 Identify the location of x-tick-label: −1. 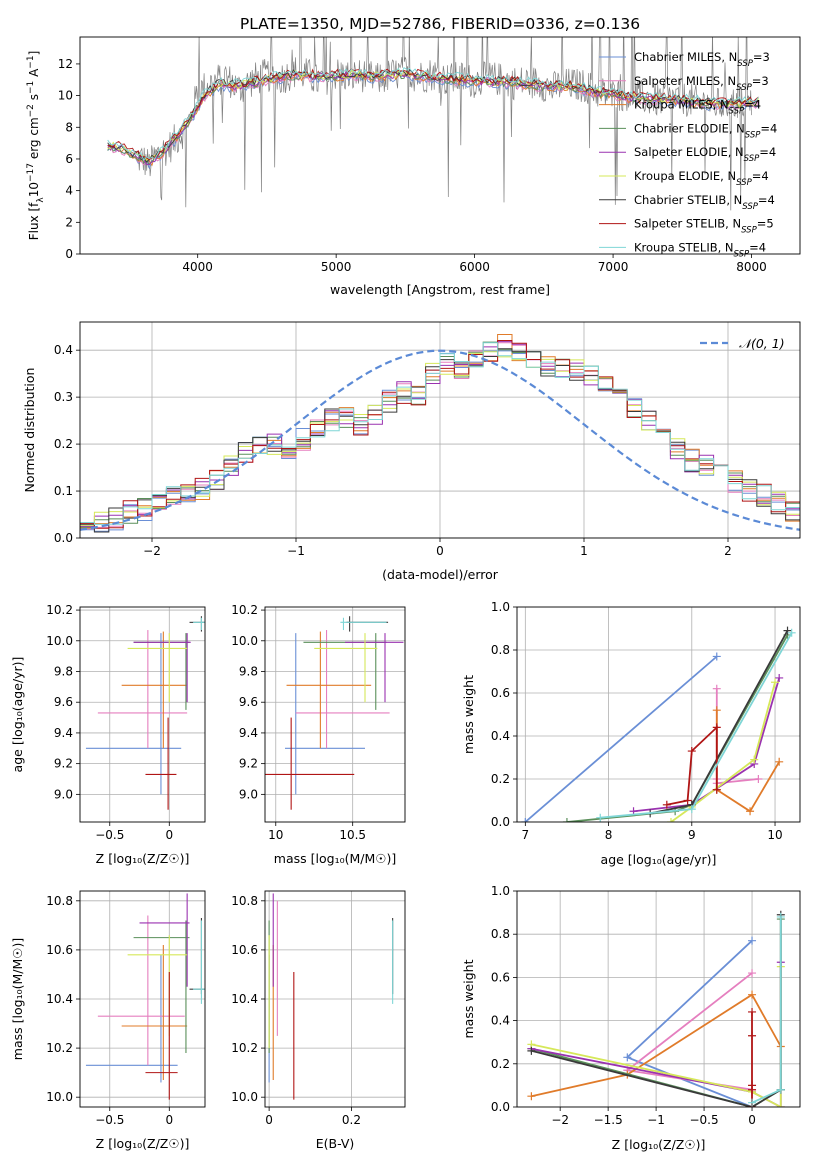
(656, 1120).